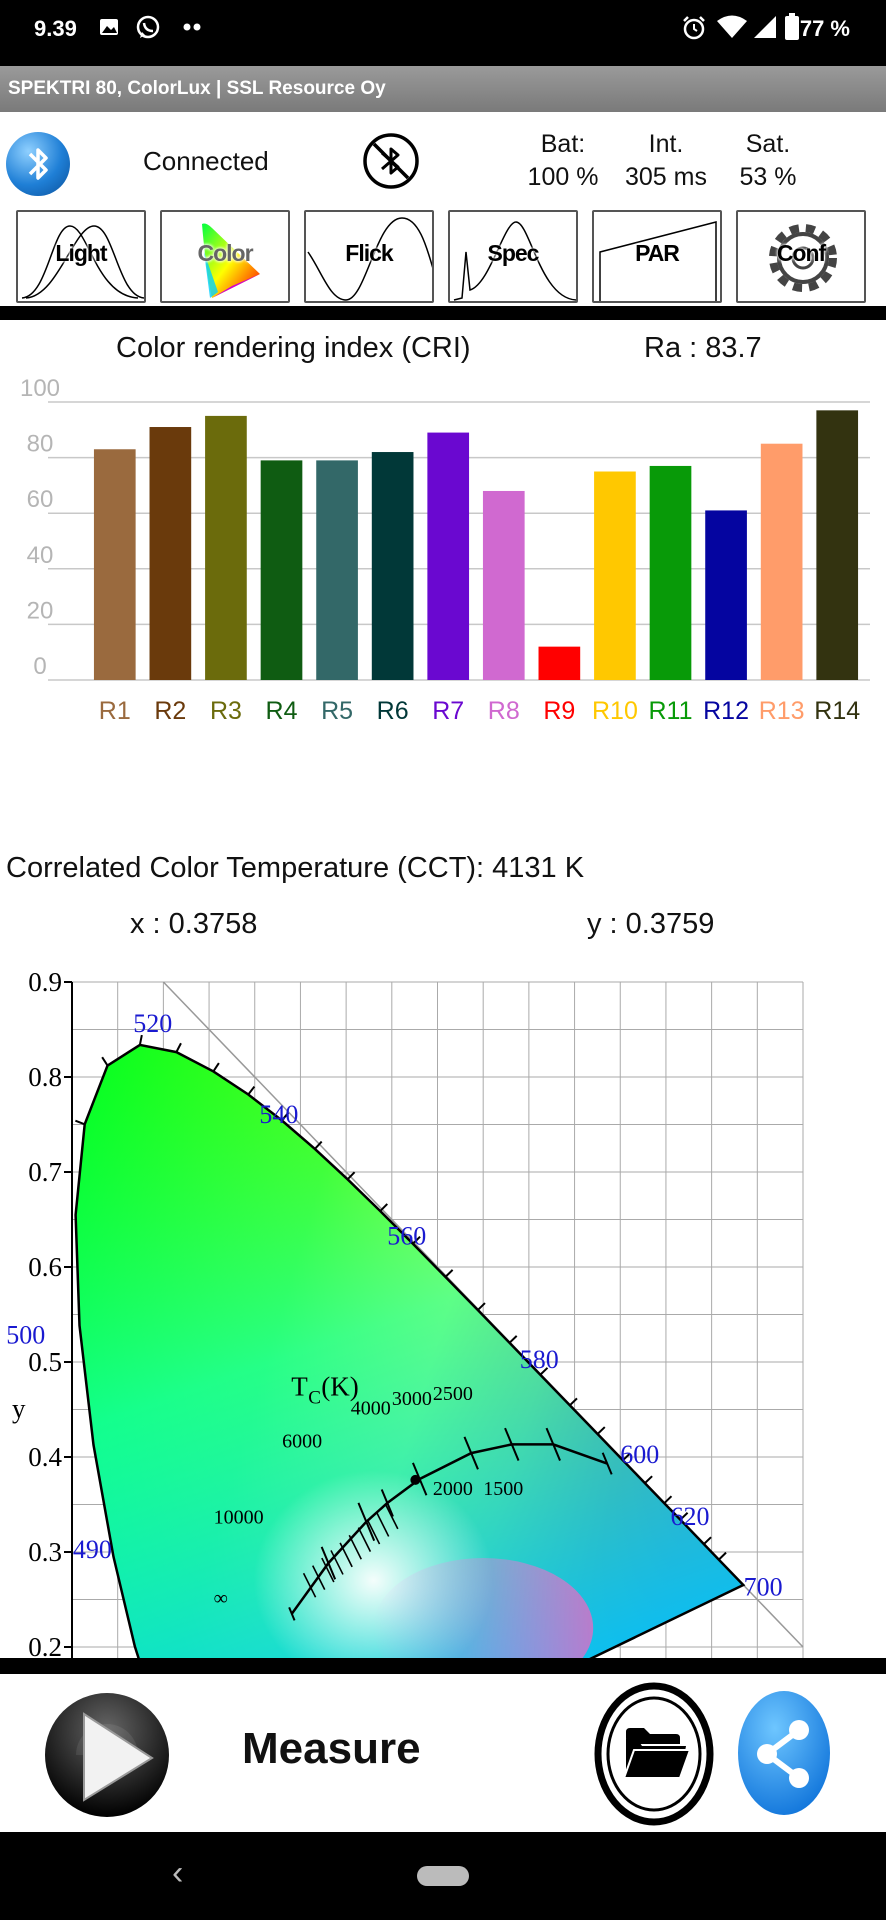 Image resolution: width=886 pixels, height=1920 pixels. What do you see at coordinates (504, 711) in the screenshot?
I see `cri-xtick-label: R8` at bounding box center [504, 711].